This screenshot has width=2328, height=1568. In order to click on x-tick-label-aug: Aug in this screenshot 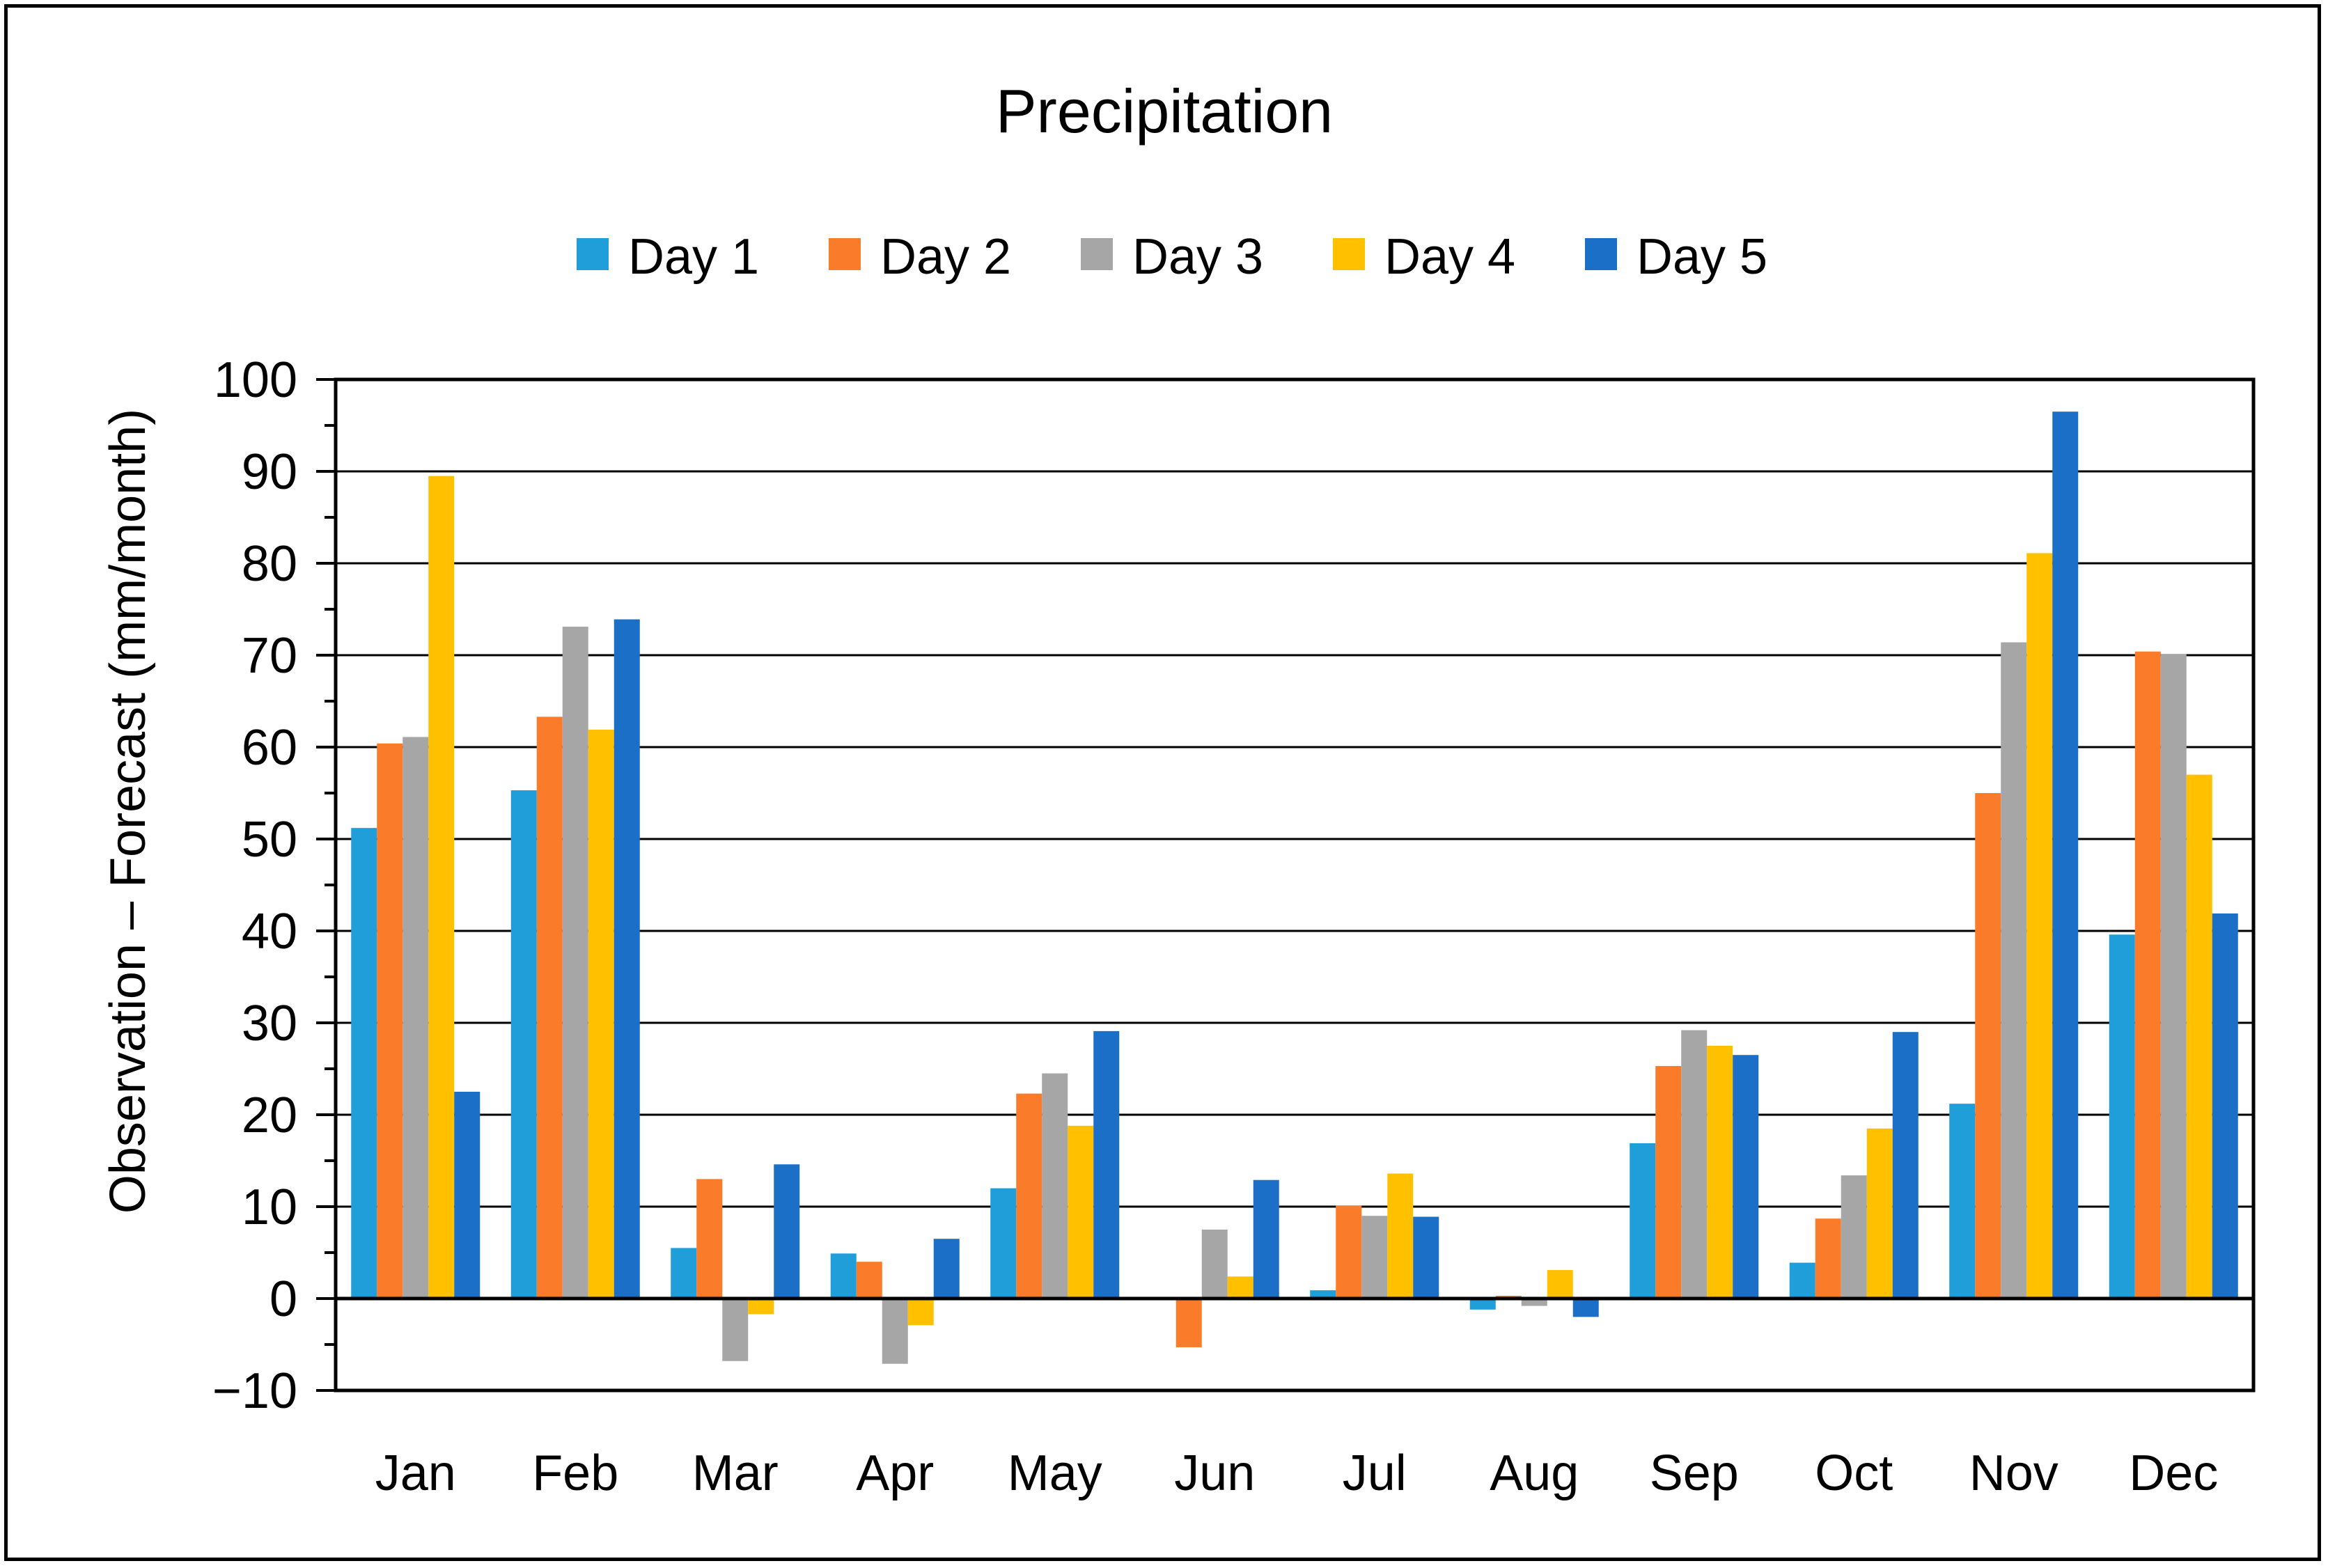, I will do `click(1534, 1473)`.